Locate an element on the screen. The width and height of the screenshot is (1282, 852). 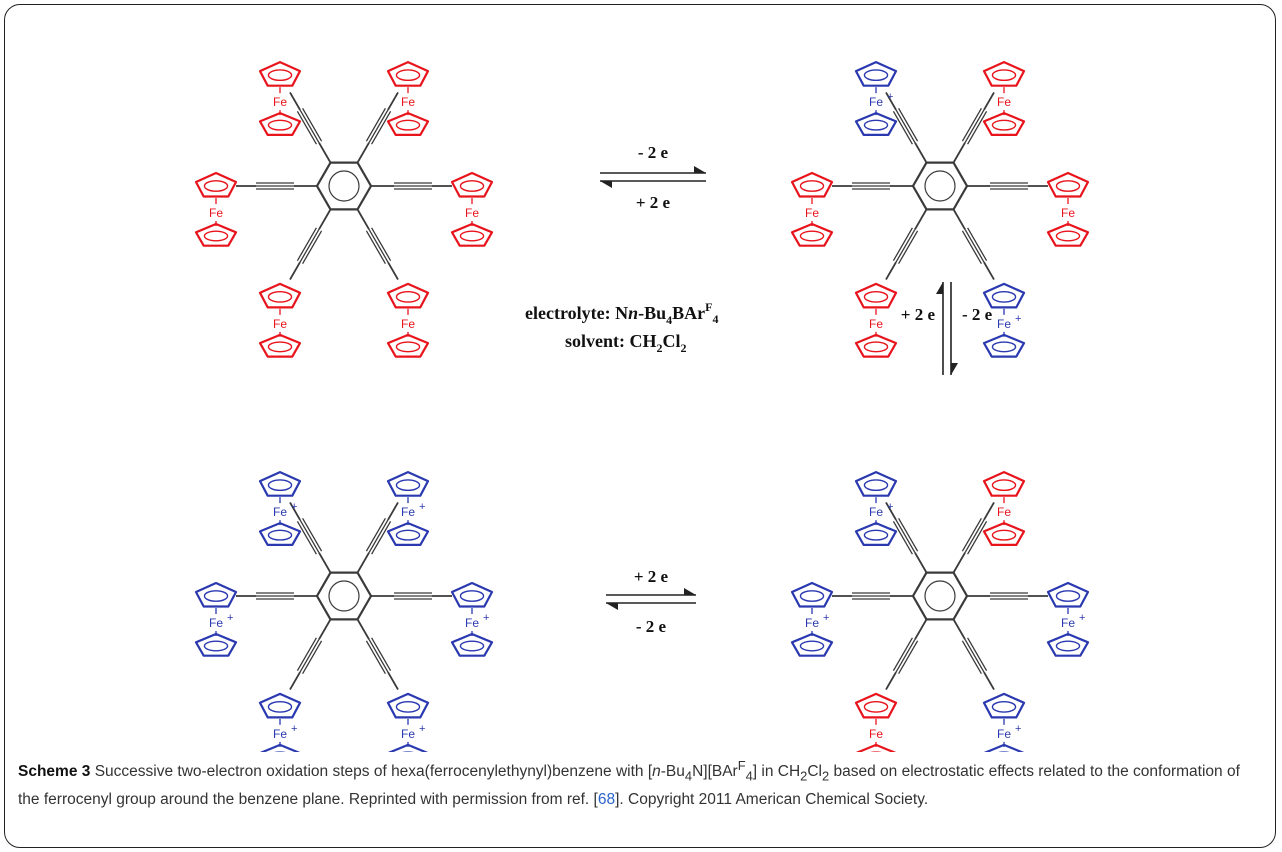
reaction-conditions: electrolyte: Nn-Bu4BArF4 solvent: CH2Cl2 is located at coordinates (621, 327).